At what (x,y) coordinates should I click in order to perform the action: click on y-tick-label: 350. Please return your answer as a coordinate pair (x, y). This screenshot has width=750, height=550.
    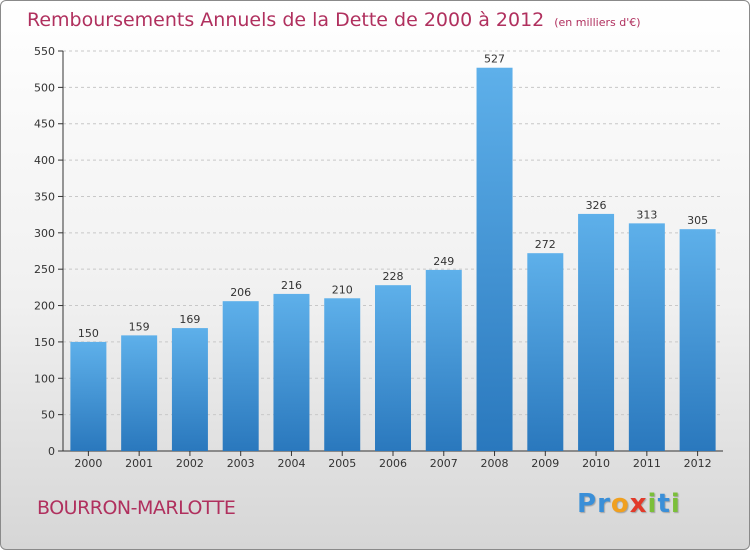
    Looking at the image, I should click on (44, 196).